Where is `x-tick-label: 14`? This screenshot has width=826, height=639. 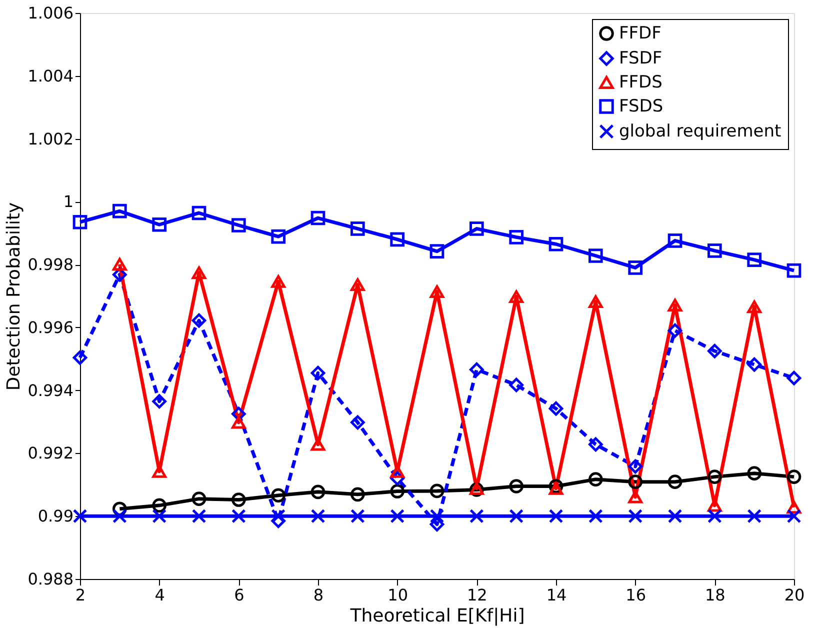
x-tick-label: 14 is located at coordinates (556, 595).